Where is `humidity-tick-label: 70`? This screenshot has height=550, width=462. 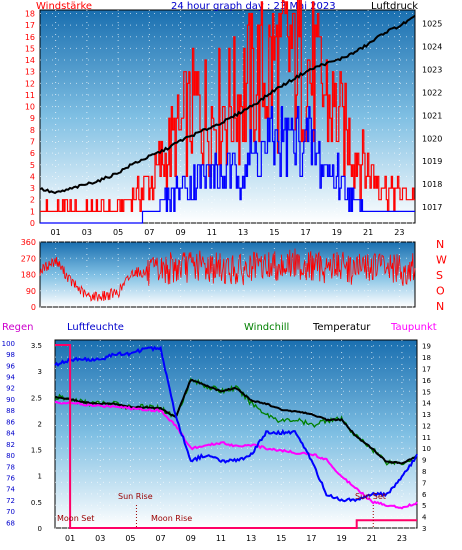 humidity-tick-label: 70 is located at coordinates (10, 512).